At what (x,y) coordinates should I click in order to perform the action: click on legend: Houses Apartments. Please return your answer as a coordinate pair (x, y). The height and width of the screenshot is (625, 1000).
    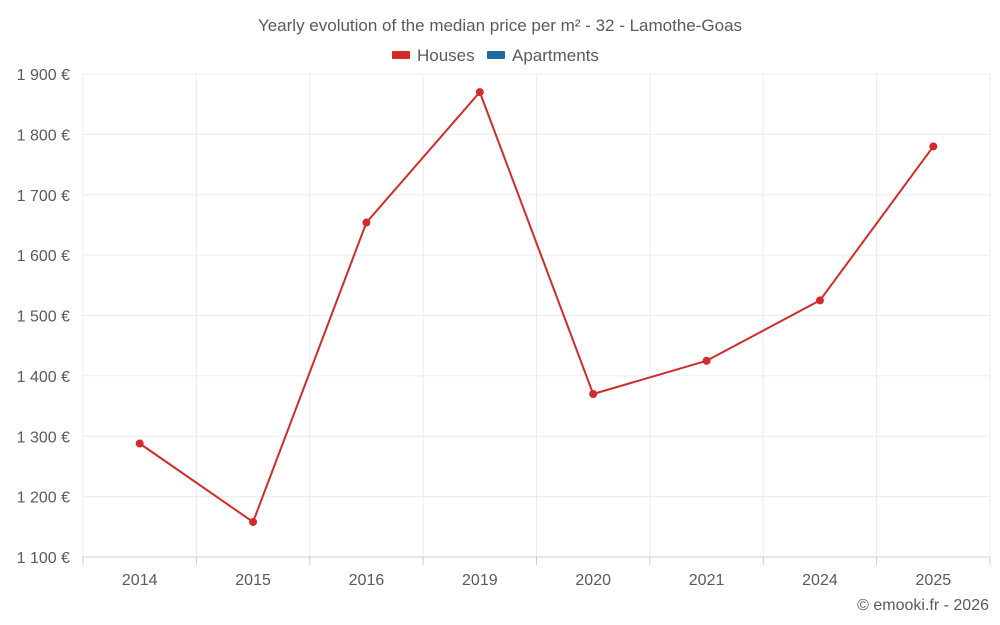
    Looking at the image, I should click on (495, 55).